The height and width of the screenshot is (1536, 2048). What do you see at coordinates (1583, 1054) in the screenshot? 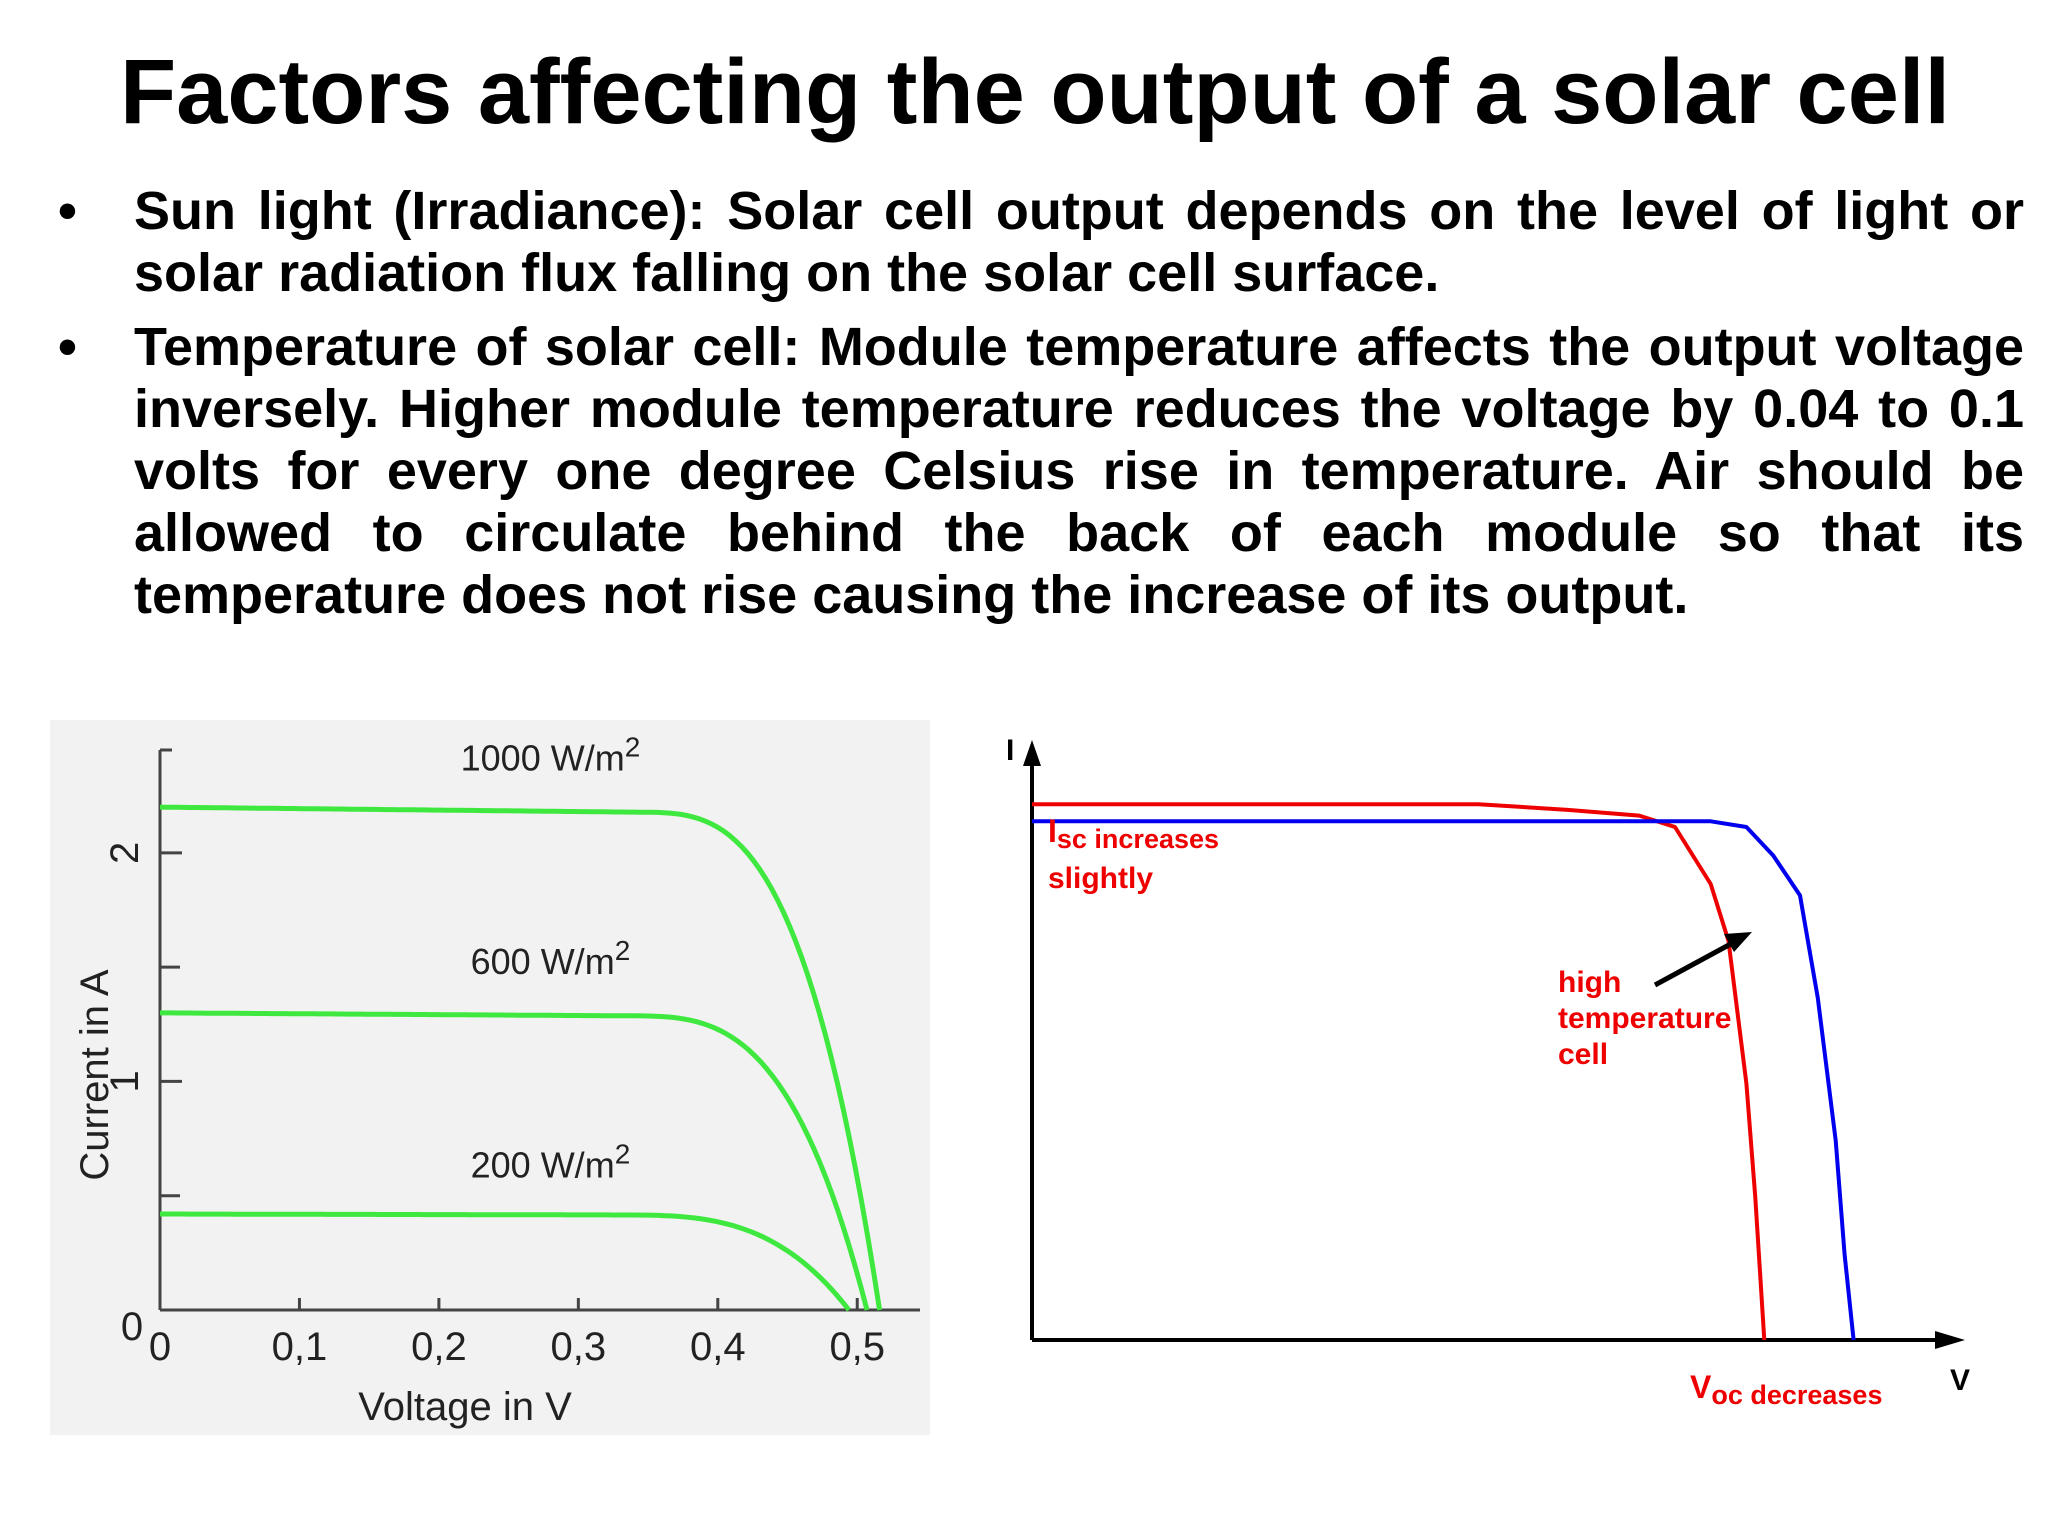
I see `high-temp-label-line3: cell` at bounding box center [1583, 1054].